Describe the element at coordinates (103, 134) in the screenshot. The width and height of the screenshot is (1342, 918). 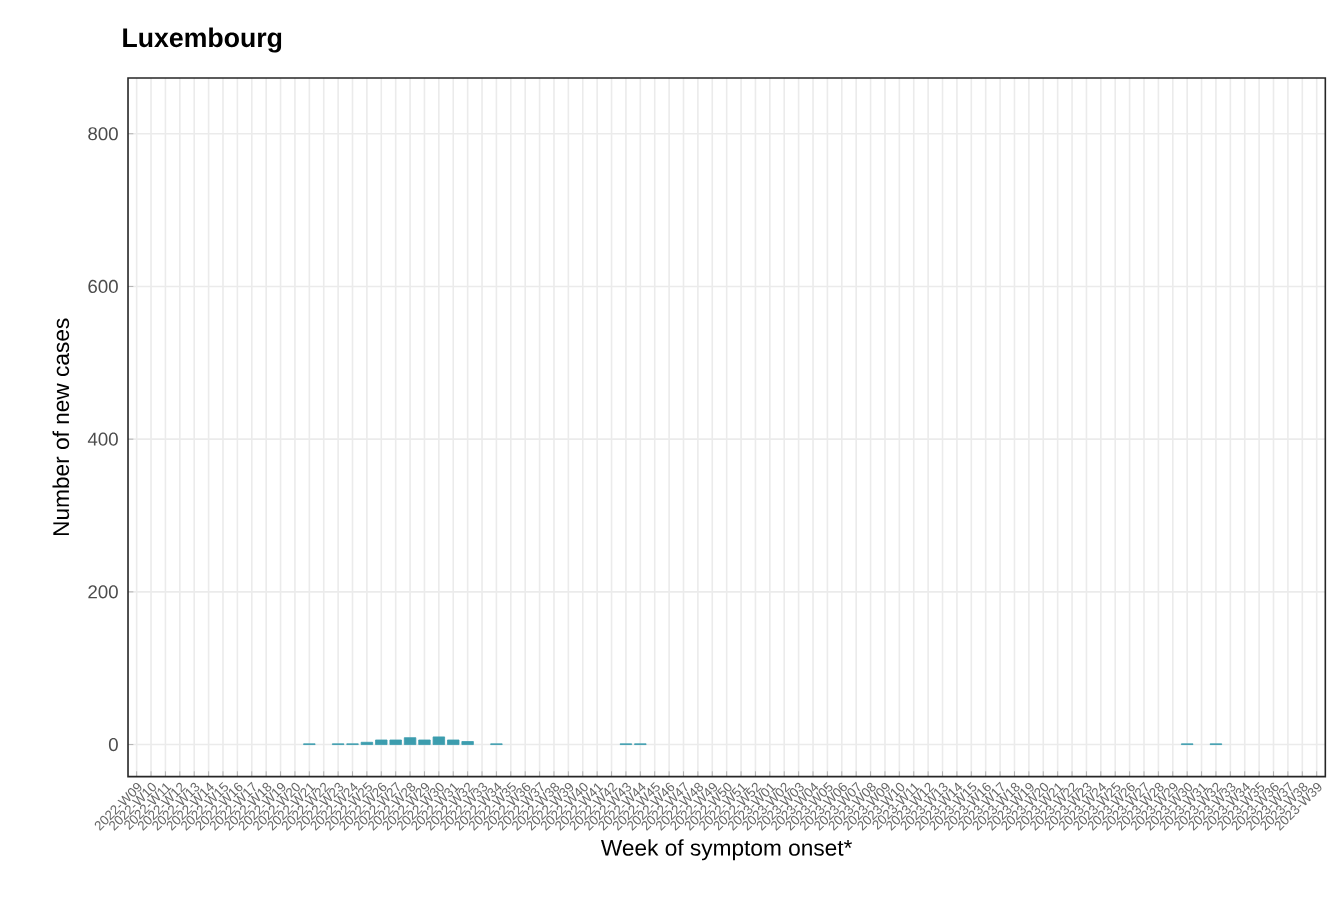
I see `y-tick-label: 800` at that location.